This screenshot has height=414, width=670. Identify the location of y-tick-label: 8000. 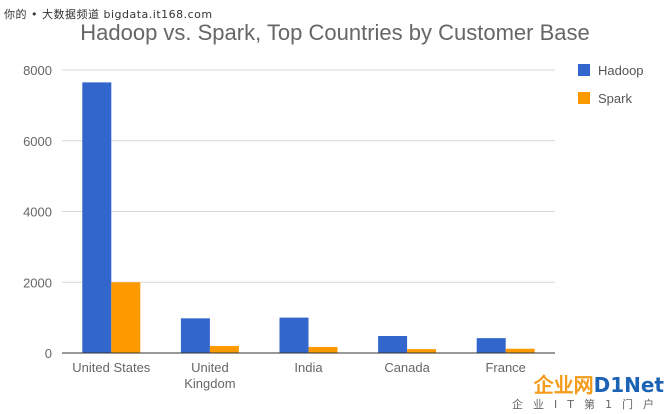
(37, 70).